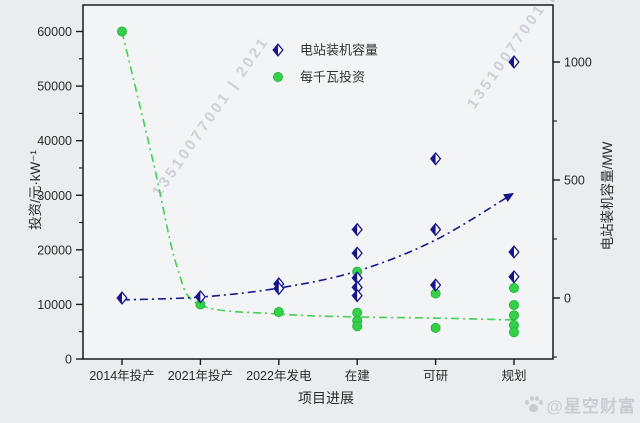 Image resolution: width=640 pixels, height=423 pixels. Describe the element at coordinates (607, 195) in the screenshot. I see `y-right-axis-title: 电站装机容量/MW` at that location.